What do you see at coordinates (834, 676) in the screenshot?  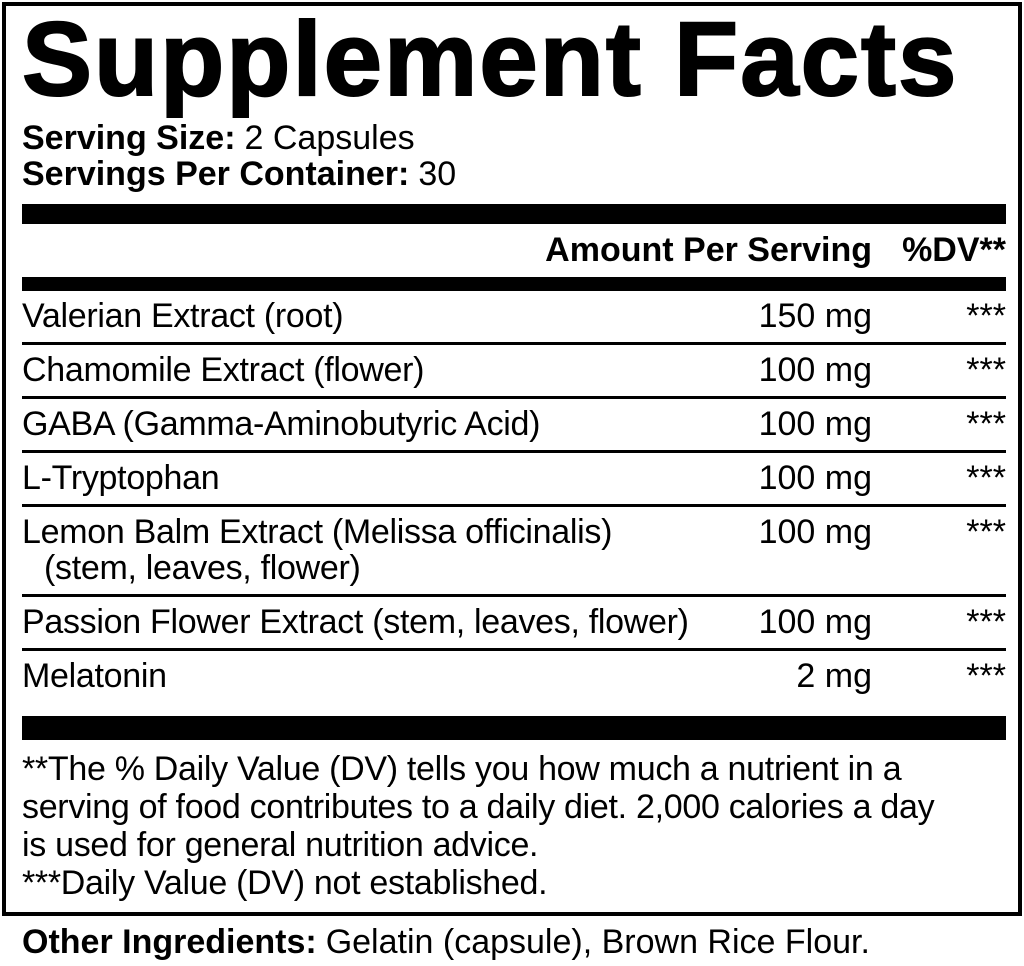 I see `ingredient-amount: 2 mg` at bounding box center [834, 676].